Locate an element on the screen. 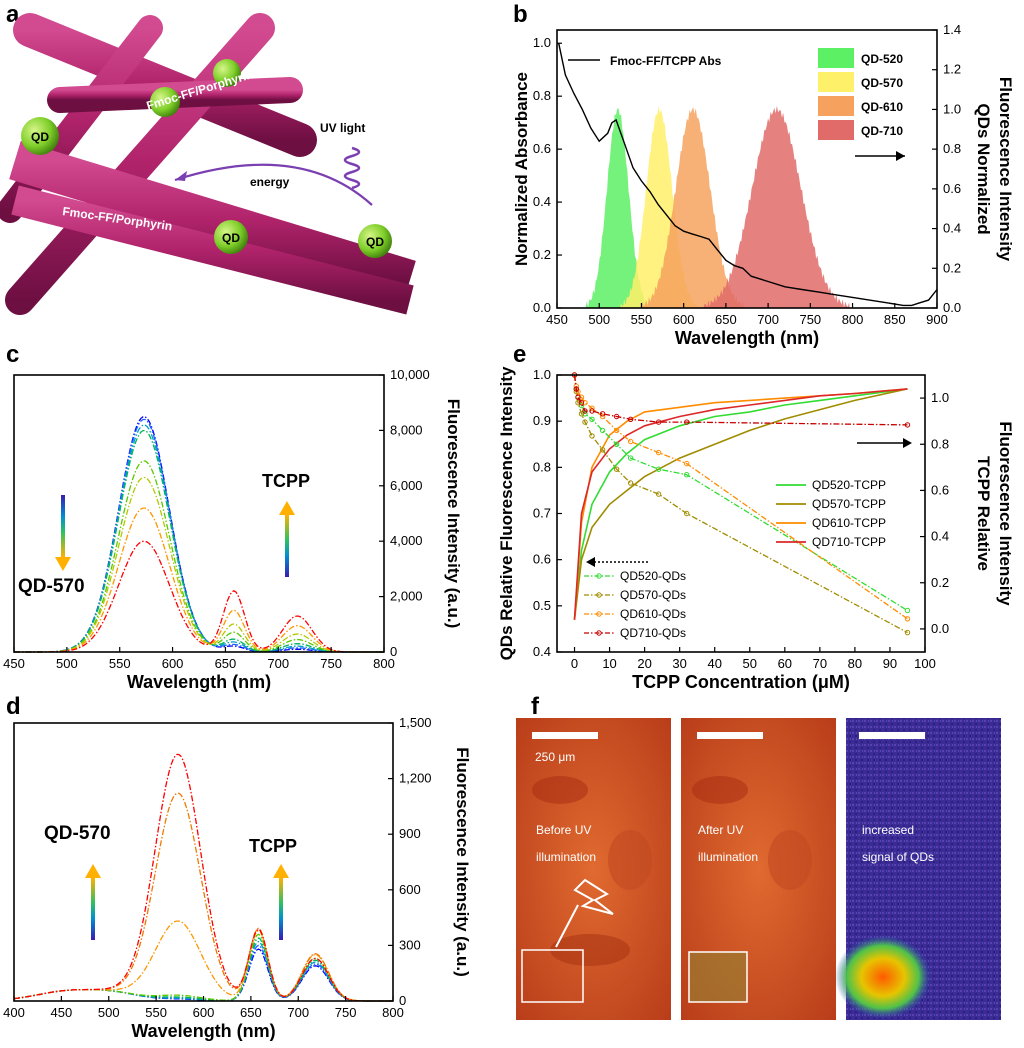  y-tick-label-right: 0.6 is located at coordinates (940, 489).